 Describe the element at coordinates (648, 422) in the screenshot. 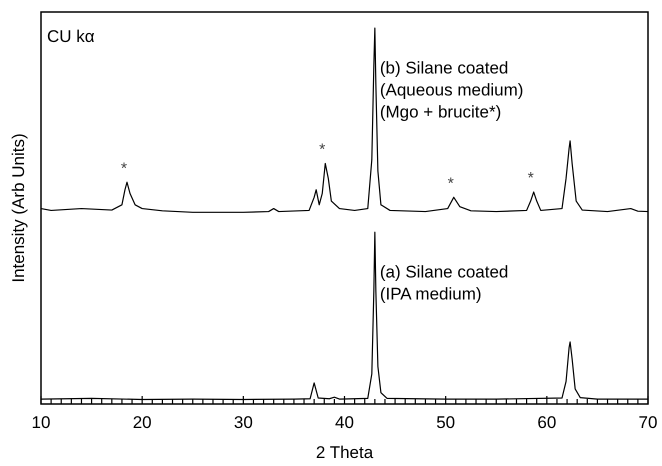

I see `x-tick-label: 70` at that location.